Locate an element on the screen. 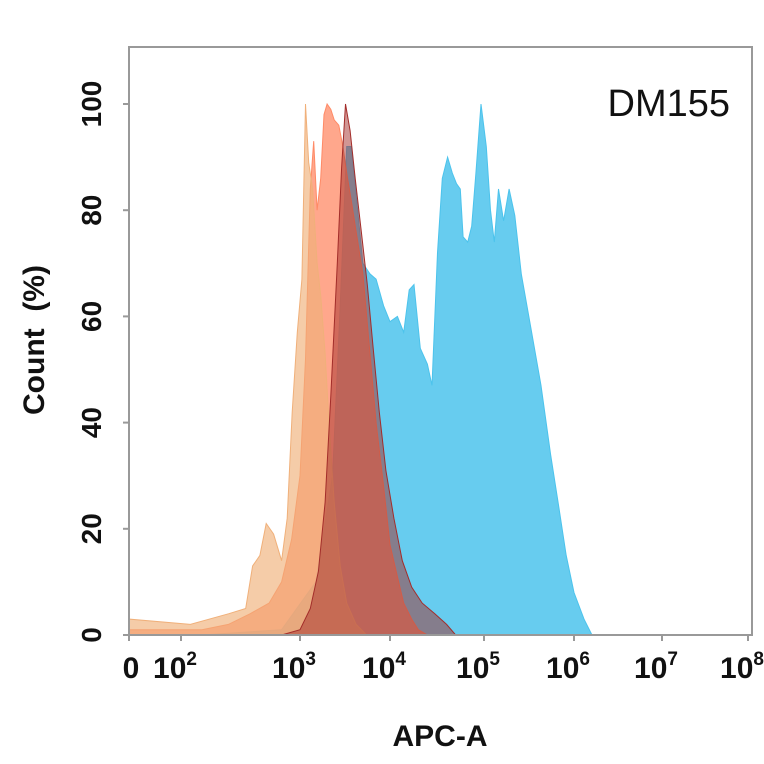 The width and height of the screenshot is (764, 764). x-tick-label: 10⁵ is located at coordinates (478, 667).